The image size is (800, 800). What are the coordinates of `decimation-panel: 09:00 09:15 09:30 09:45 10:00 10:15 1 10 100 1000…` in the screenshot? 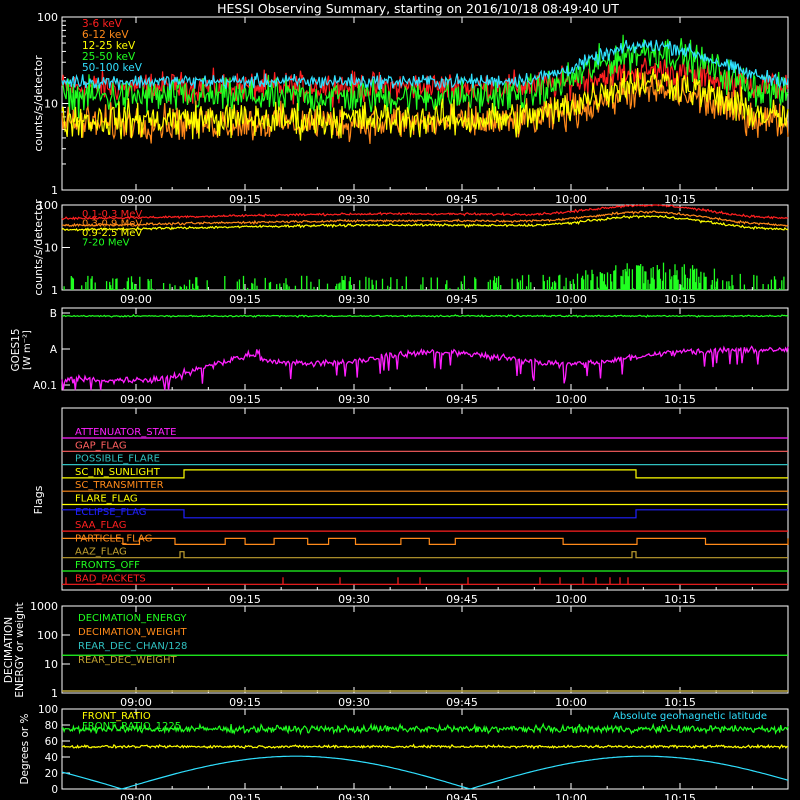 It's located at (396, 654).